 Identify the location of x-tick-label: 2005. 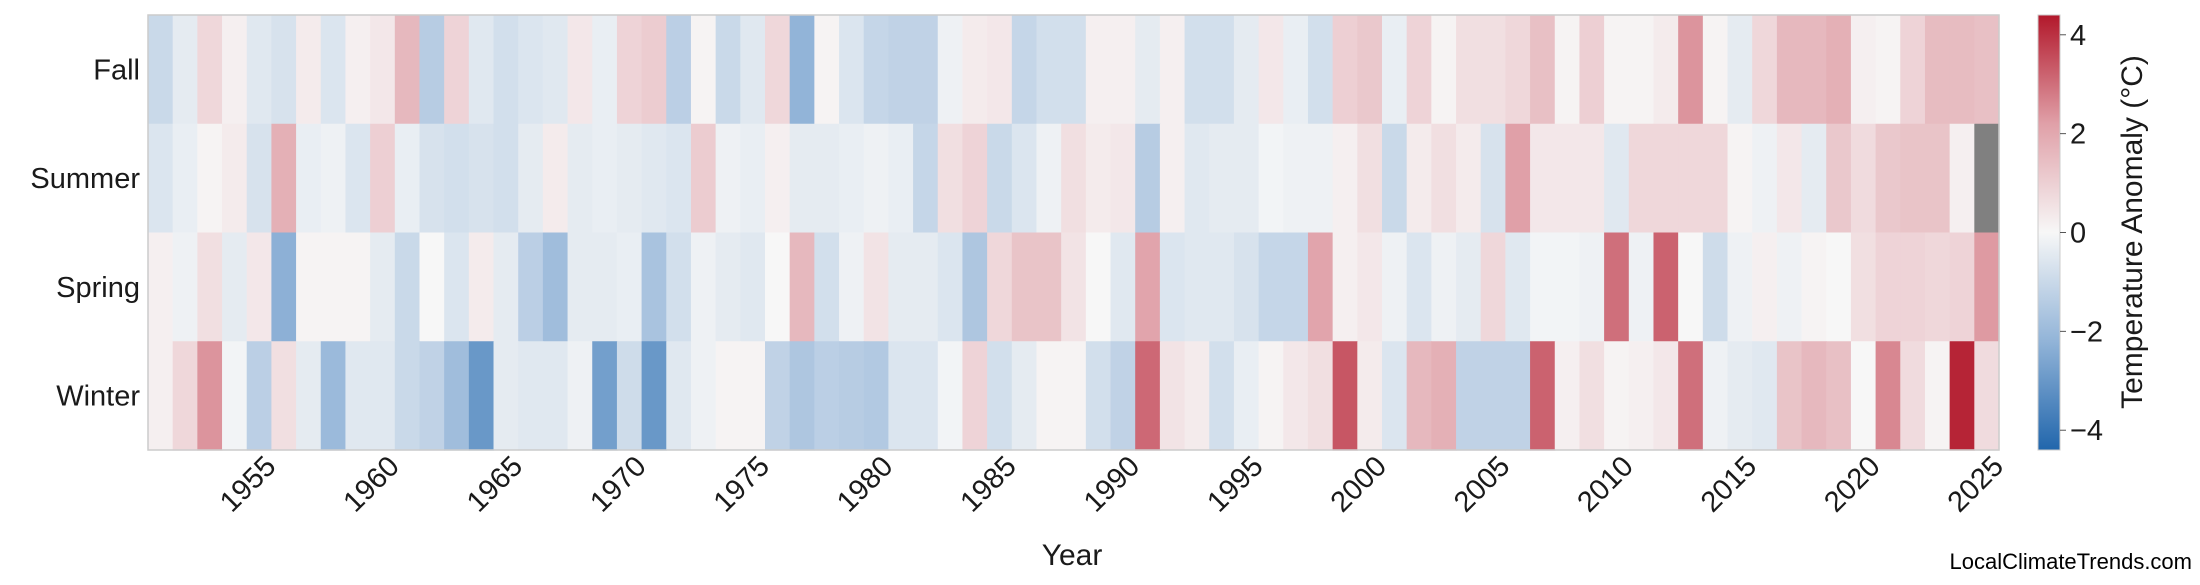
(1482, 484).